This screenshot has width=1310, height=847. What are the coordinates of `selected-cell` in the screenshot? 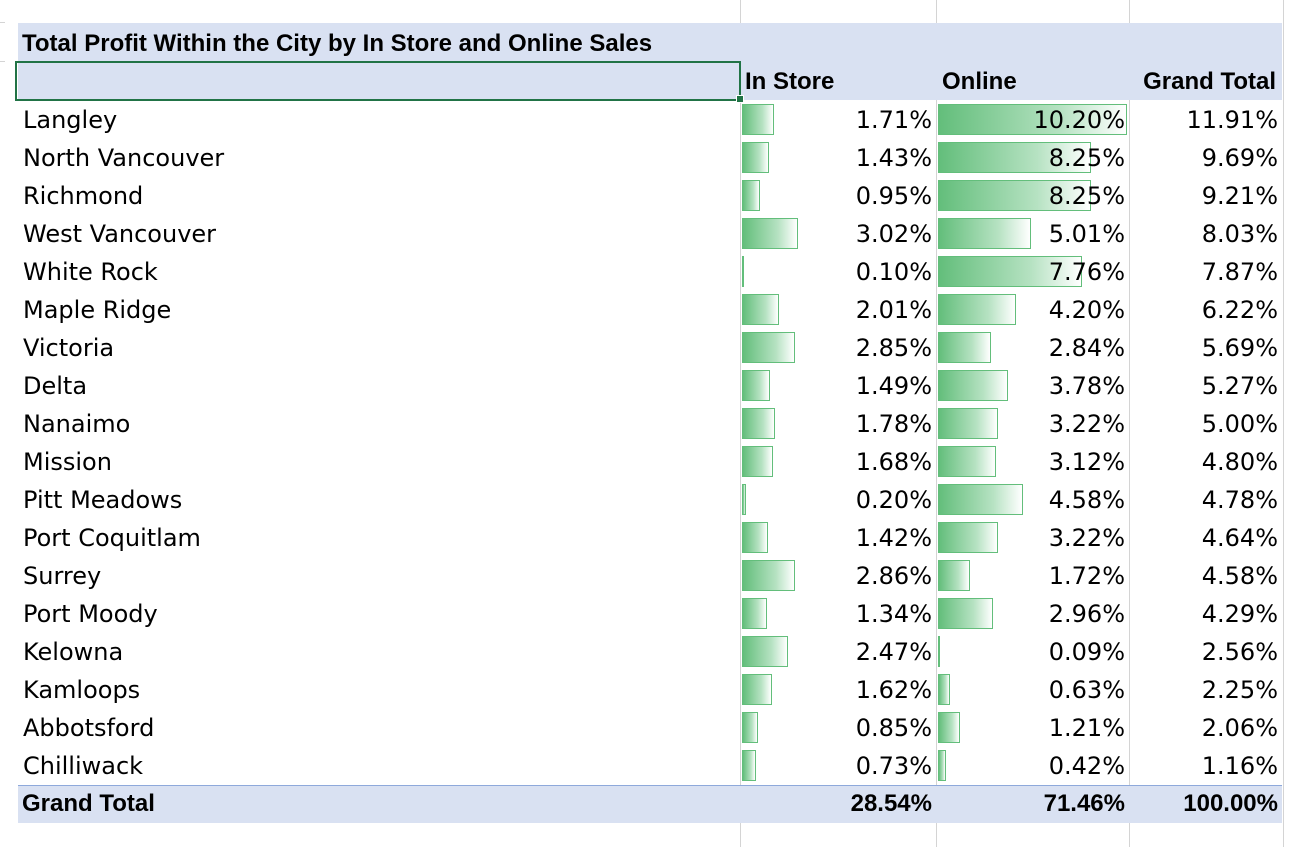 It's located at (378, 81).